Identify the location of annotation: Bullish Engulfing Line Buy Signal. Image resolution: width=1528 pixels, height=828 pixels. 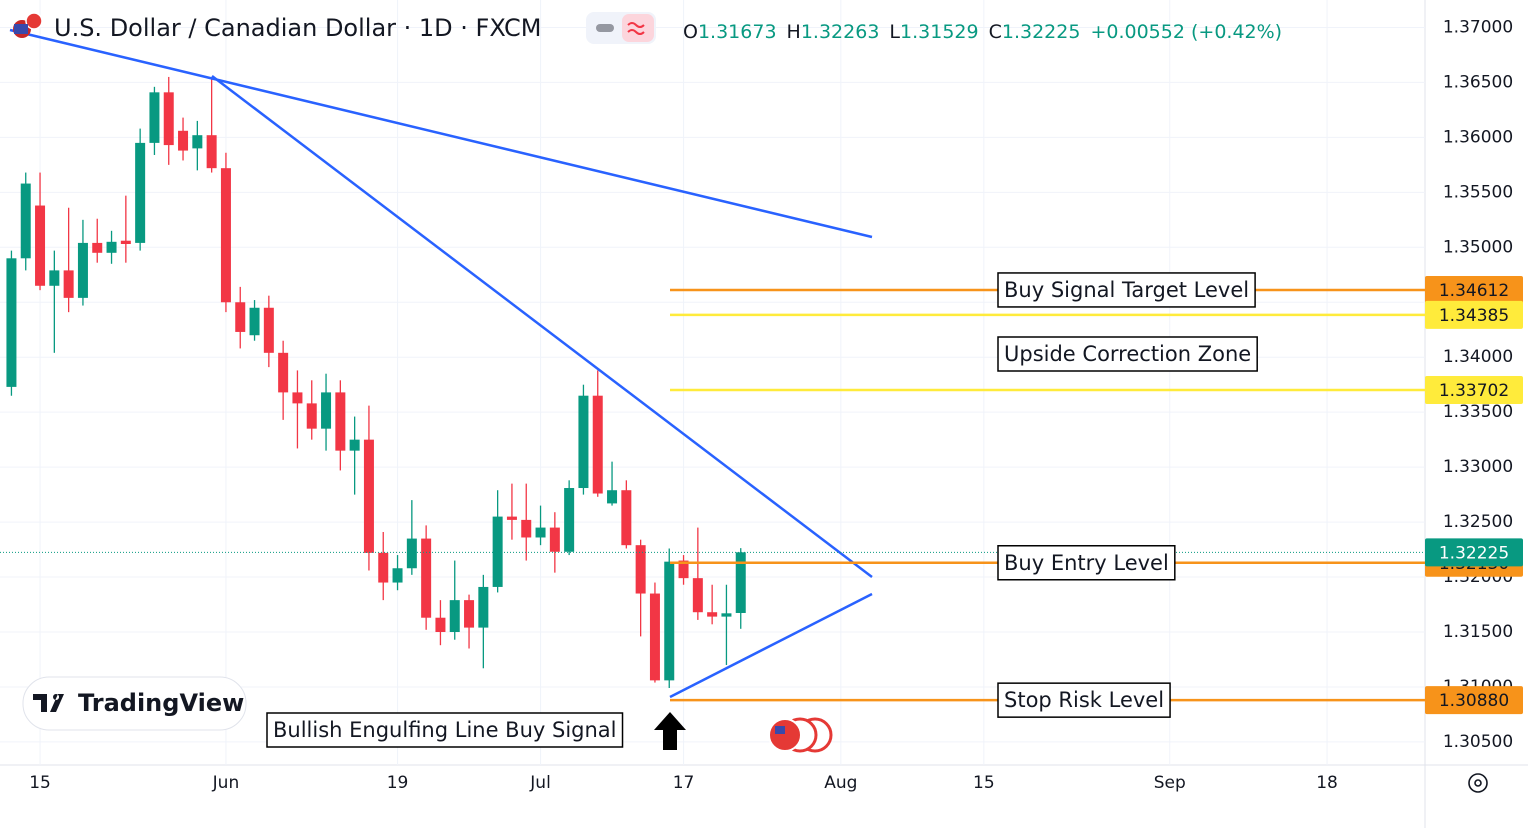
(445, 730).